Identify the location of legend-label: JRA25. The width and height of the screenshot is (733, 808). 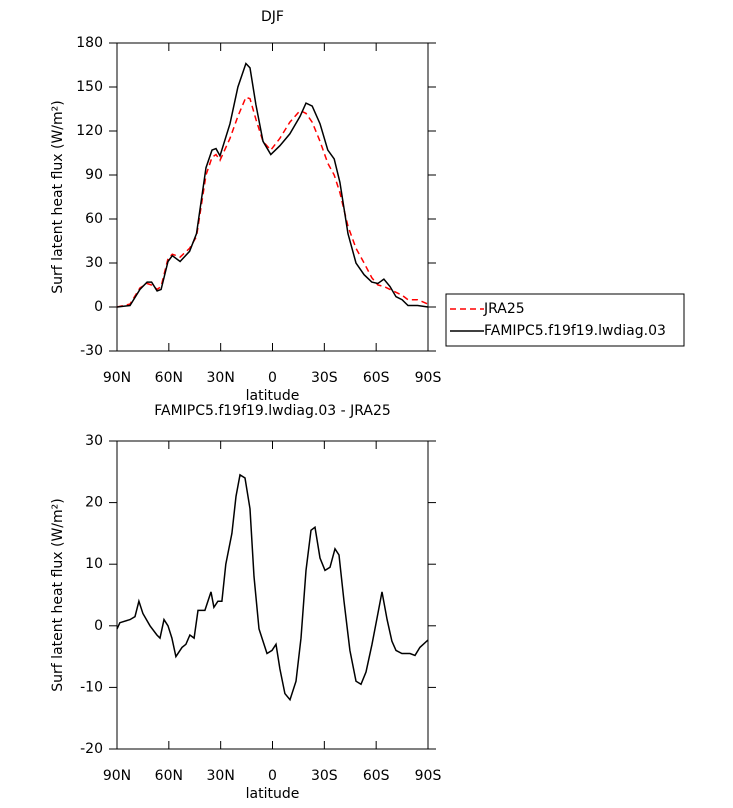
(504, 309).